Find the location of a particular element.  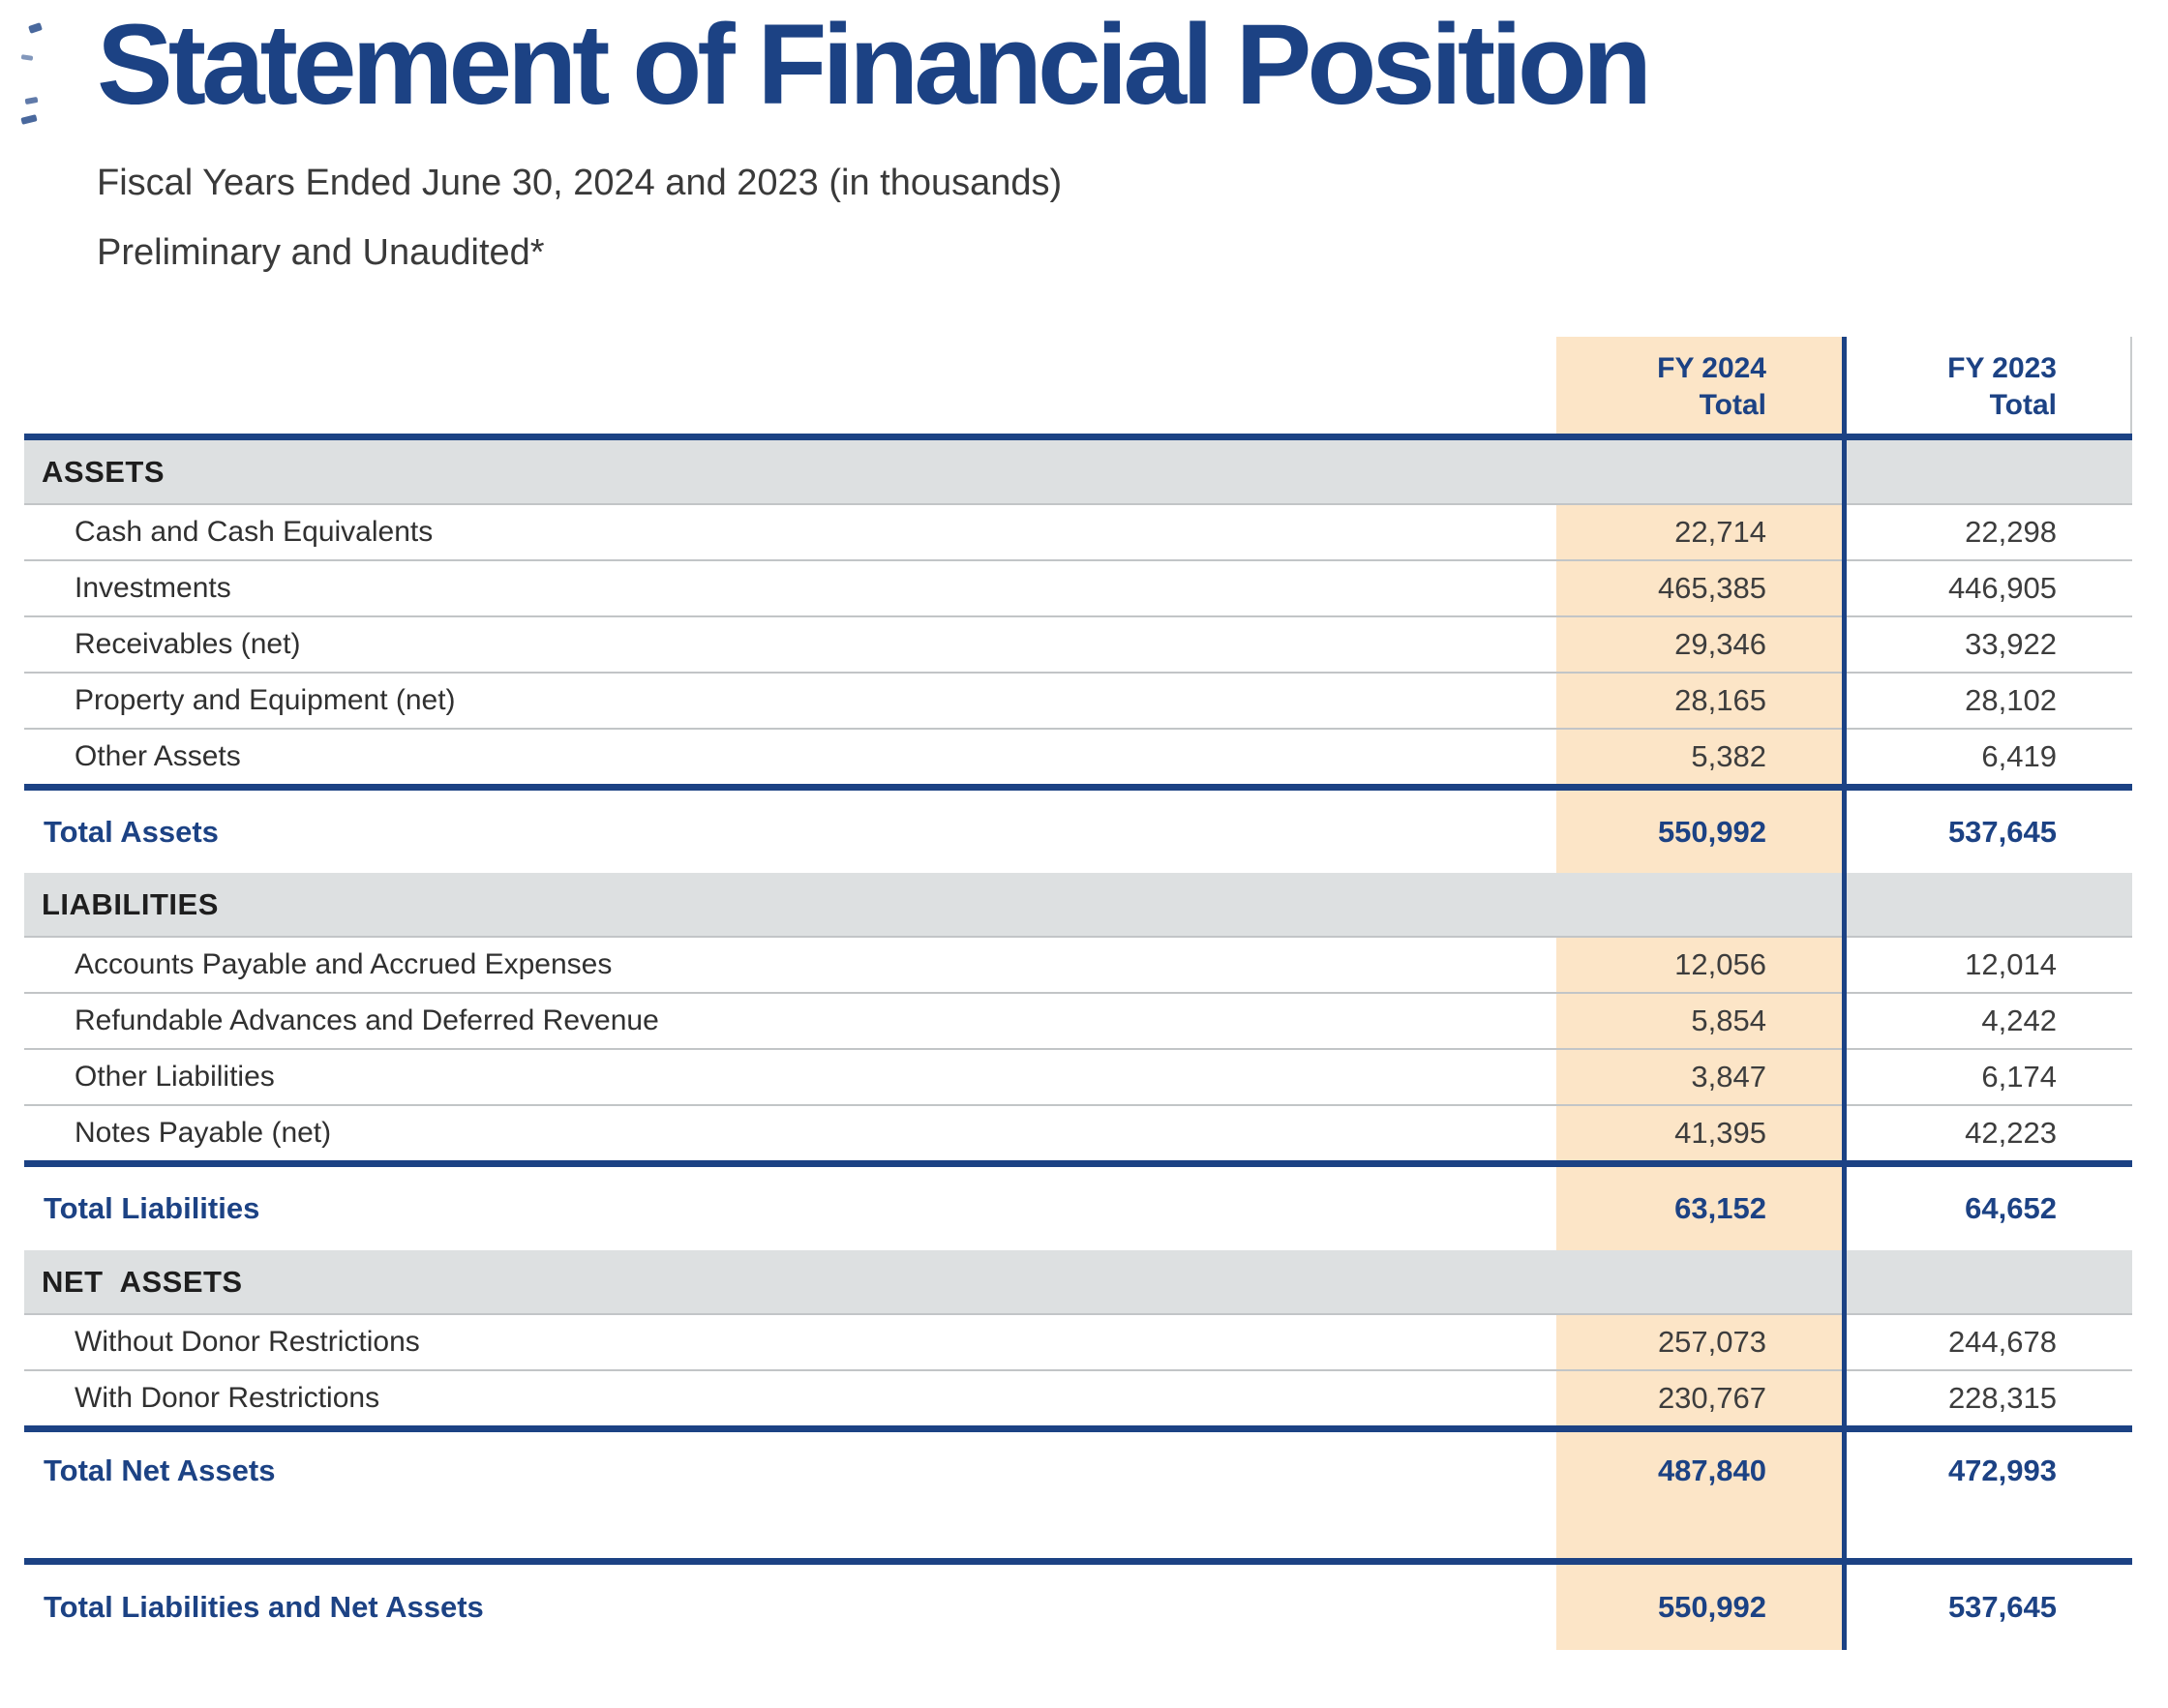

row-label: Accounts Payable and Accrued Expenses is located at coordinates (344, 964).